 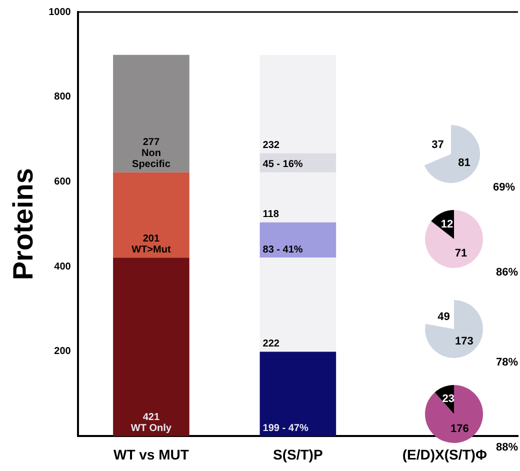 I want to click on data-label: 222, so click(x=271, y=344).